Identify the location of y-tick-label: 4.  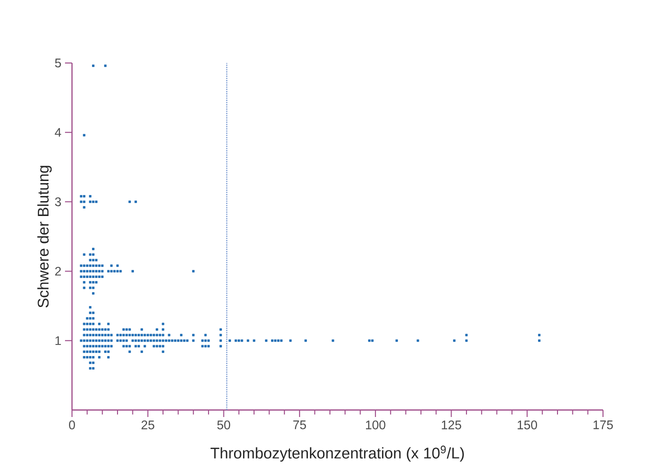
(58, 132).